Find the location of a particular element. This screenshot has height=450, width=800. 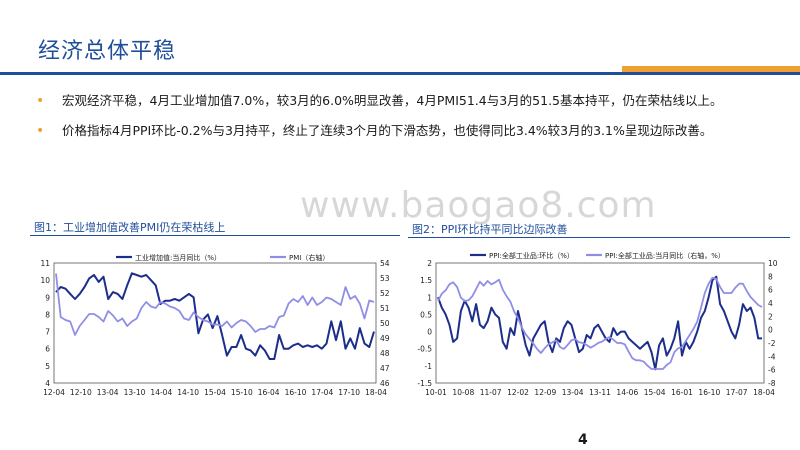

y-right-tick-label: 50 is located at coordinates (385, 323).